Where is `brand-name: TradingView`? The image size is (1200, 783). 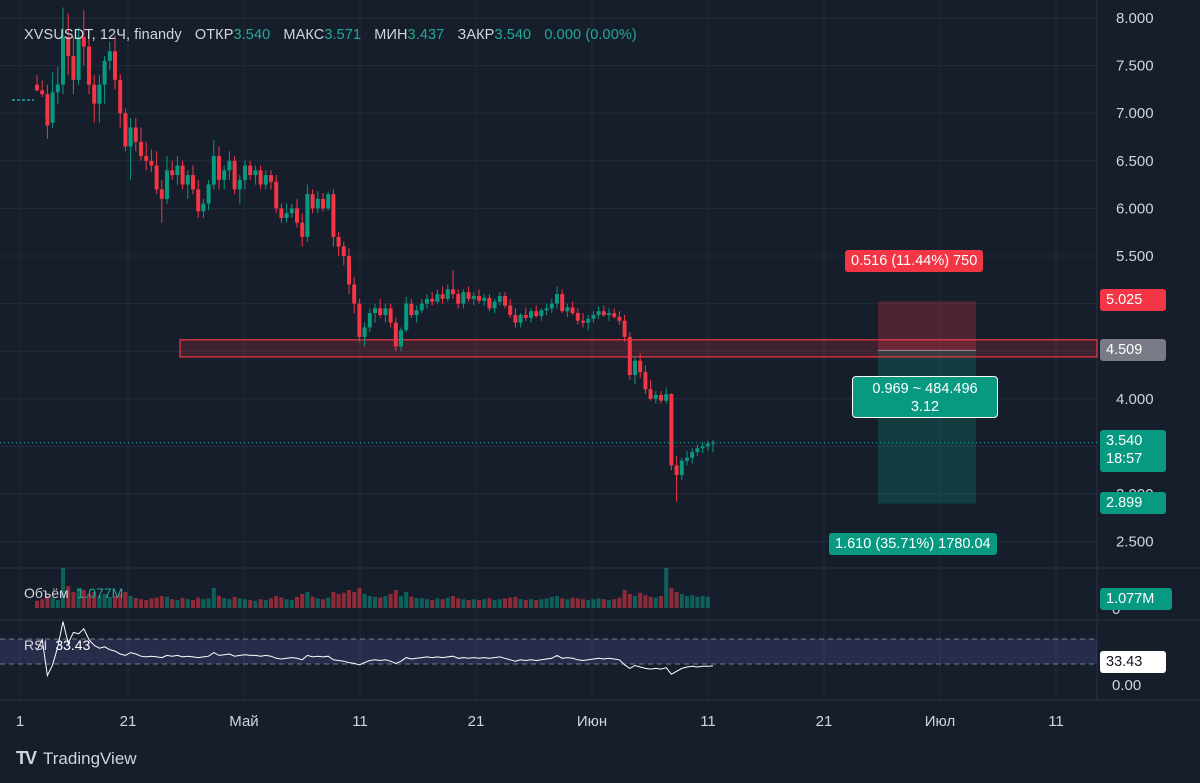 brand-name: TradingView is located at coordinates (90, 758).